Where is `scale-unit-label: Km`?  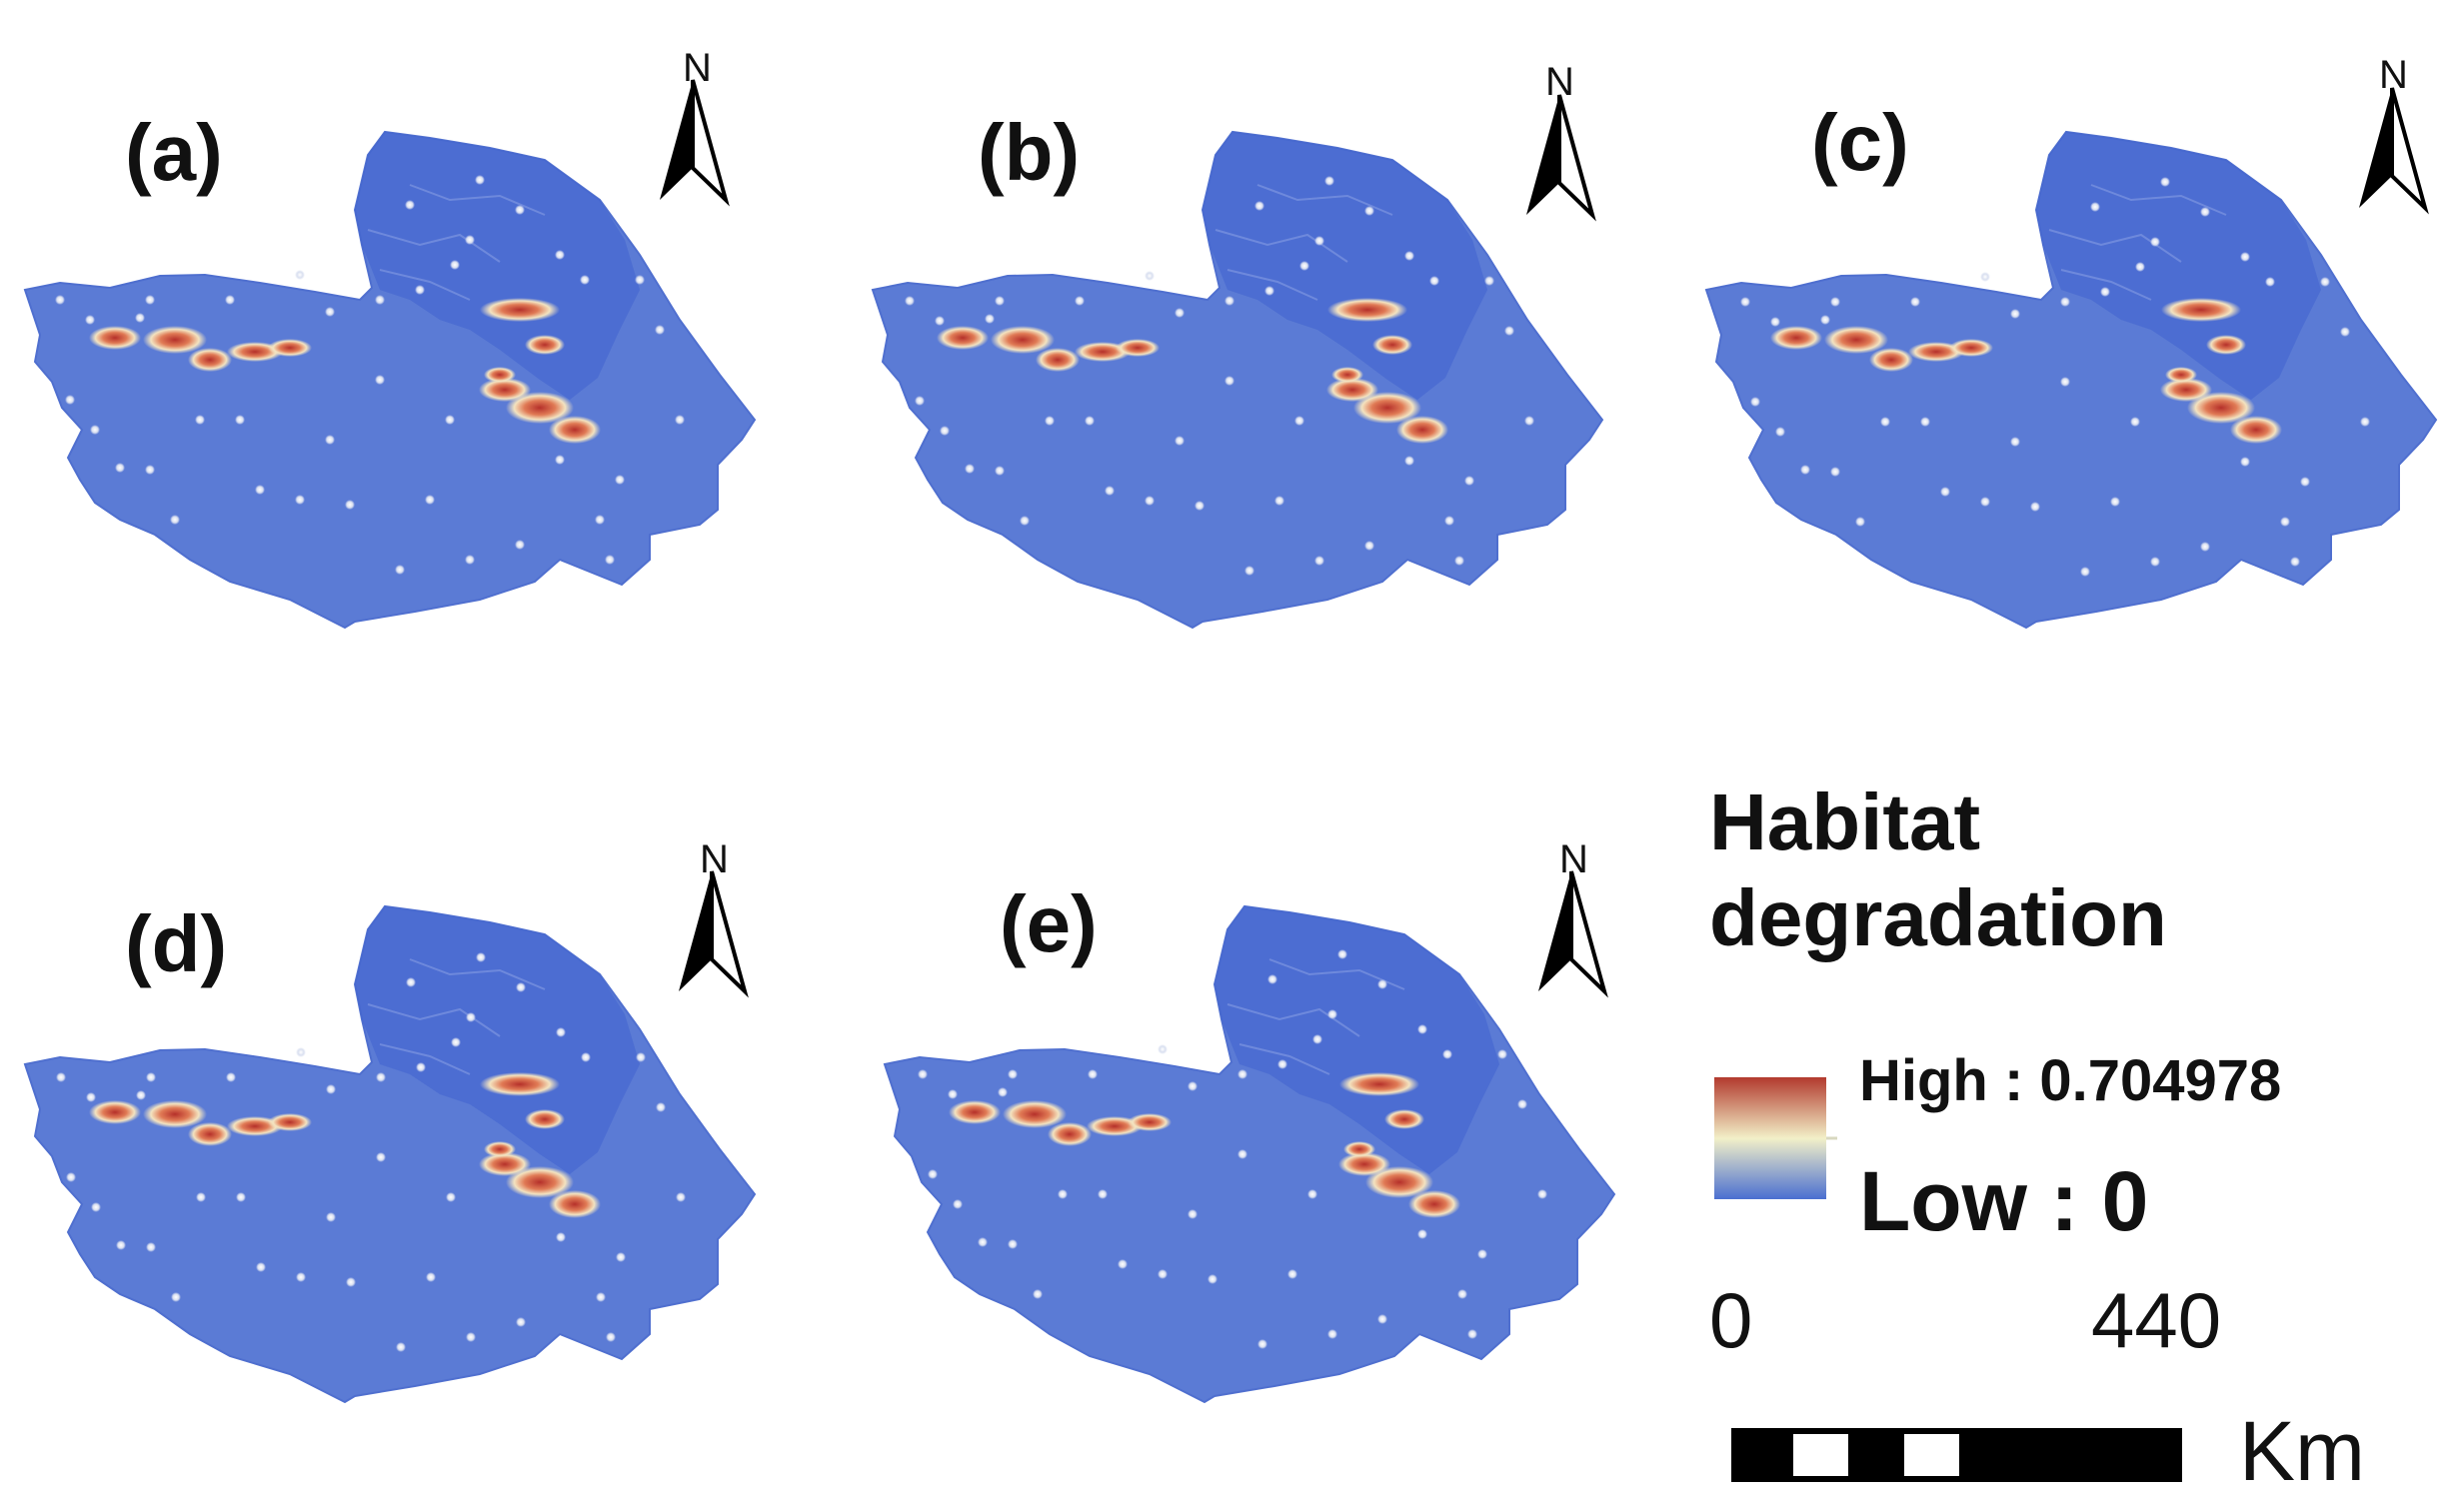
scale-unit-label: Km is located at coordinates (2302, 1451).